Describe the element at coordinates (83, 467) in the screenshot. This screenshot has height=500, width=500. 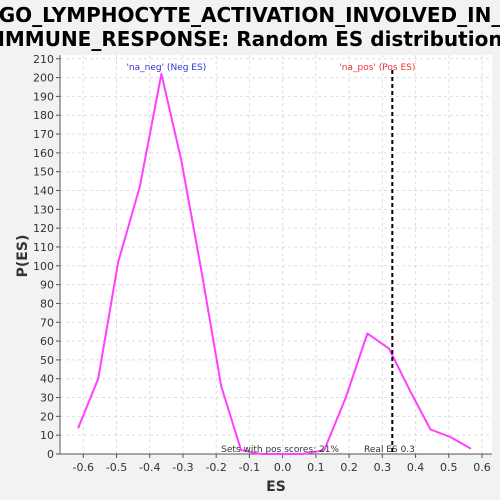
I see `x-tick-label: -0.6` at that location.